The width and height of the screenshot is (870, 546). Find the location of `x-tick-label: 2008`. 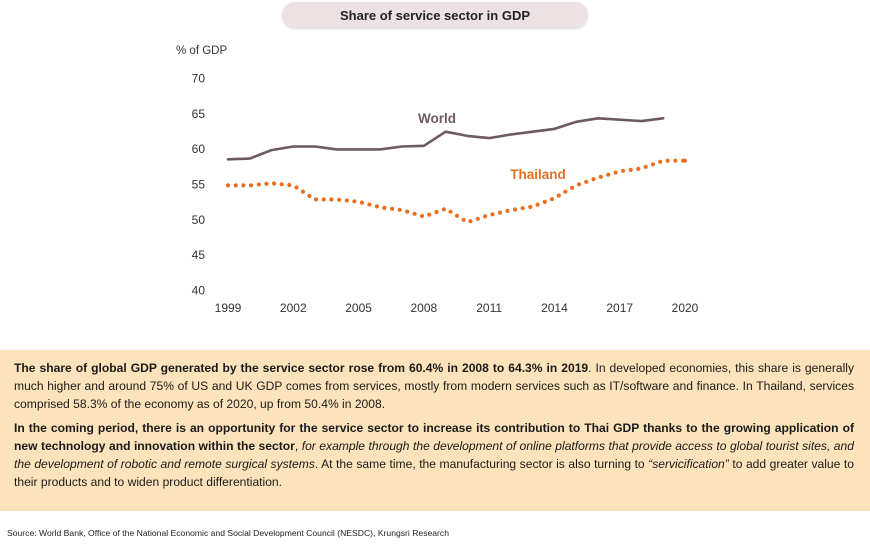

x-tick-label: 2008 is located at coordinates (424, 308).